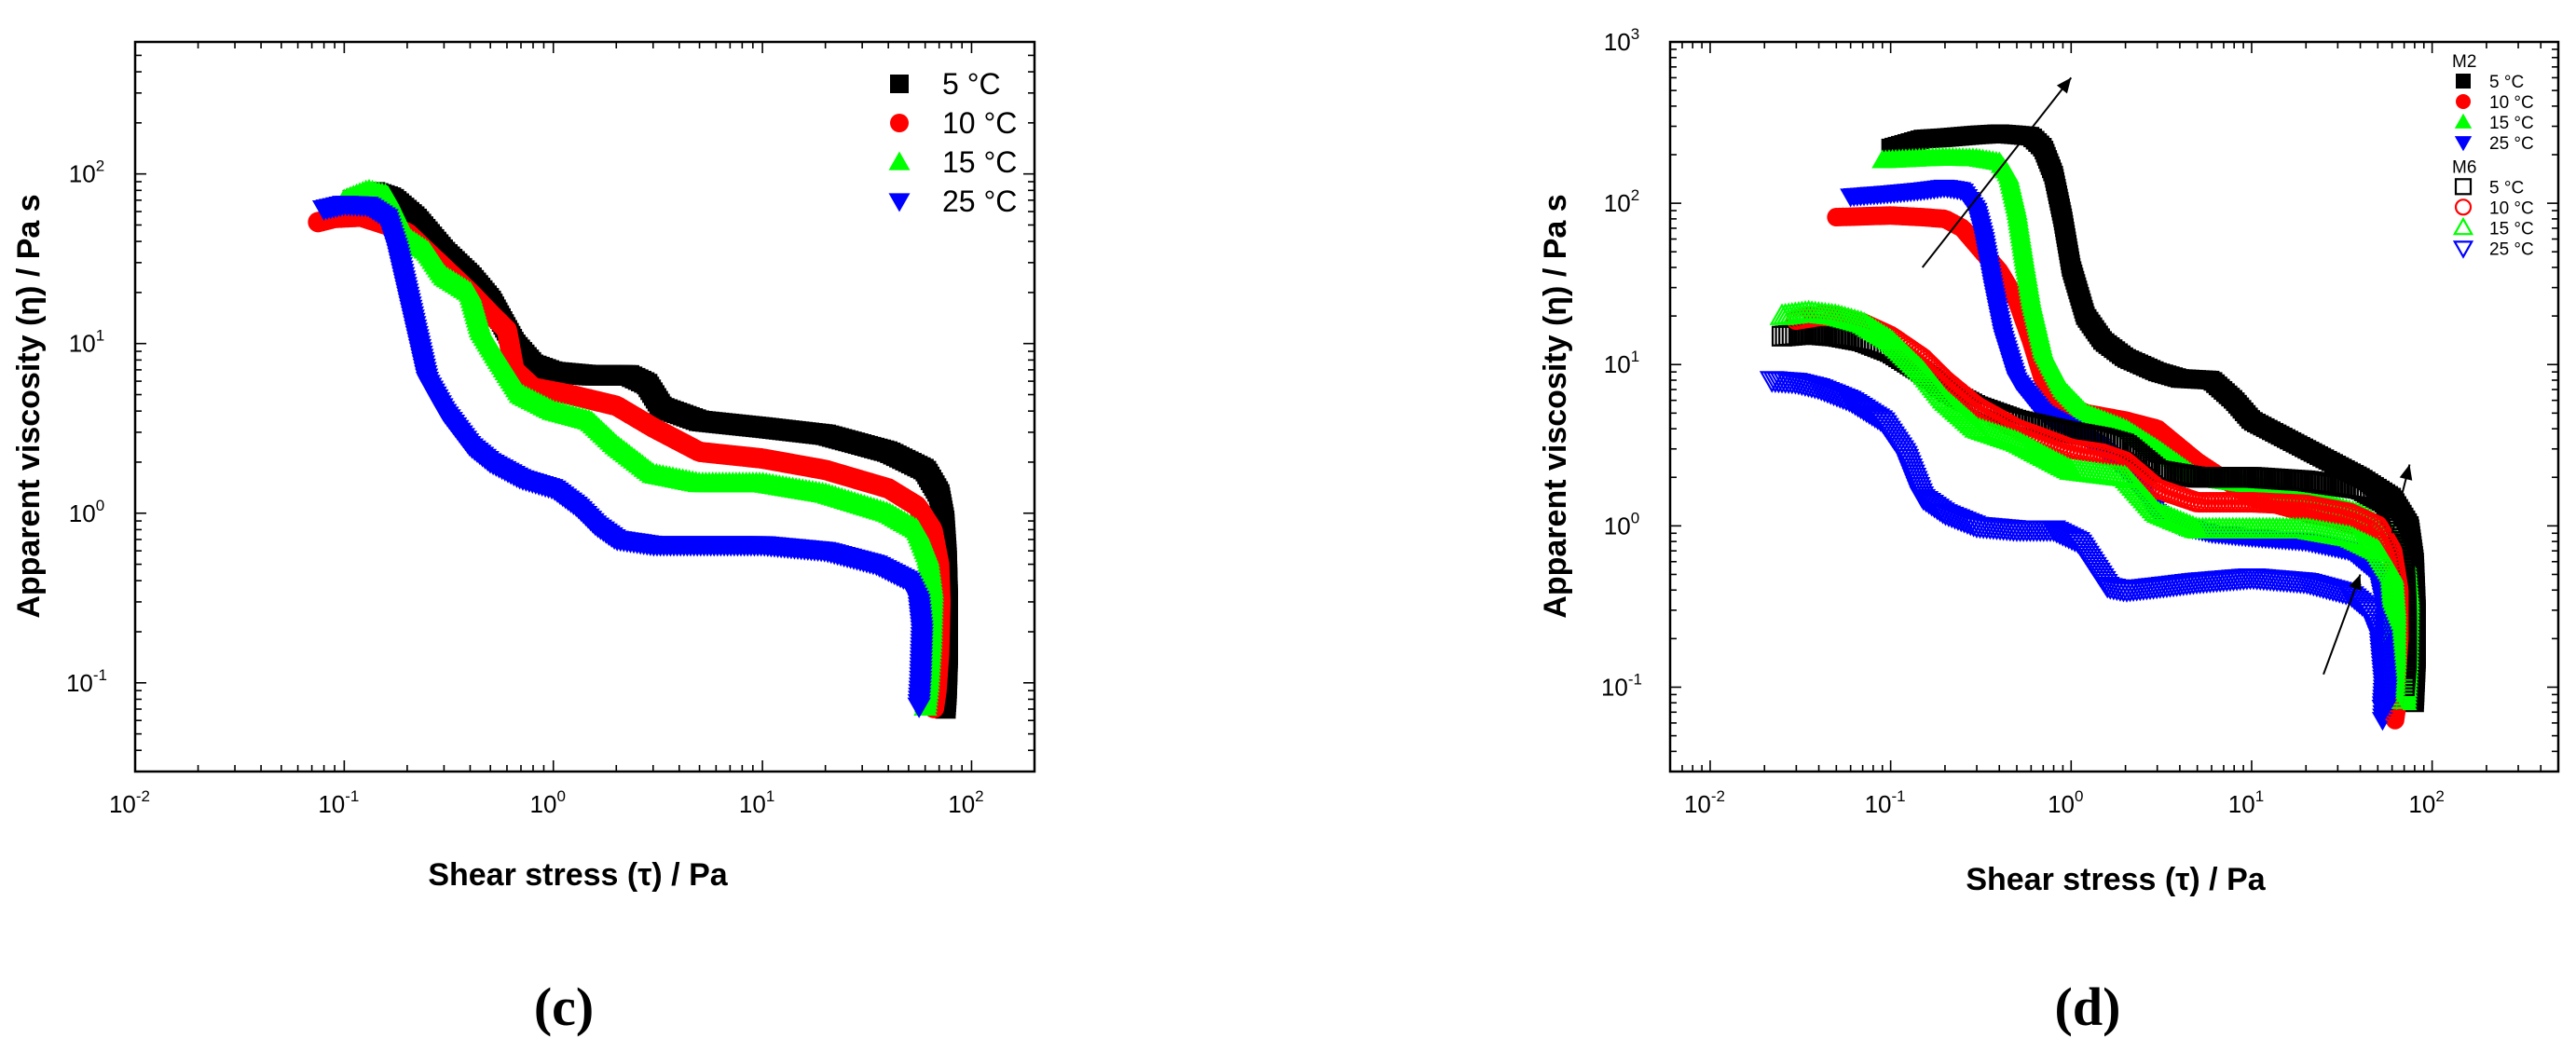 The height and width of the screenshot is (1052, 2576). What do you see at coordinates (2464, 62) in the screenshot?
I see `legend-group-title: M2` at bounding box center [2464, 62].